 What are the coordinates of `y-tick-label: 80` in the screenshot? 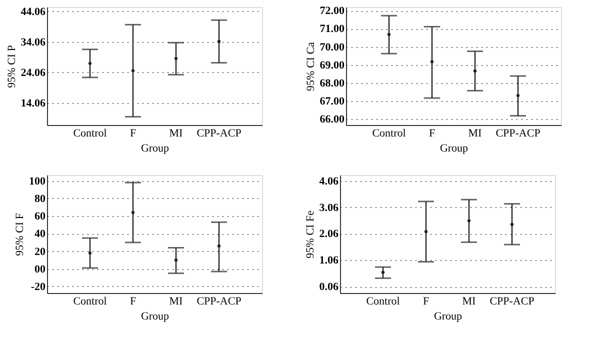 It's located at (40, 198).